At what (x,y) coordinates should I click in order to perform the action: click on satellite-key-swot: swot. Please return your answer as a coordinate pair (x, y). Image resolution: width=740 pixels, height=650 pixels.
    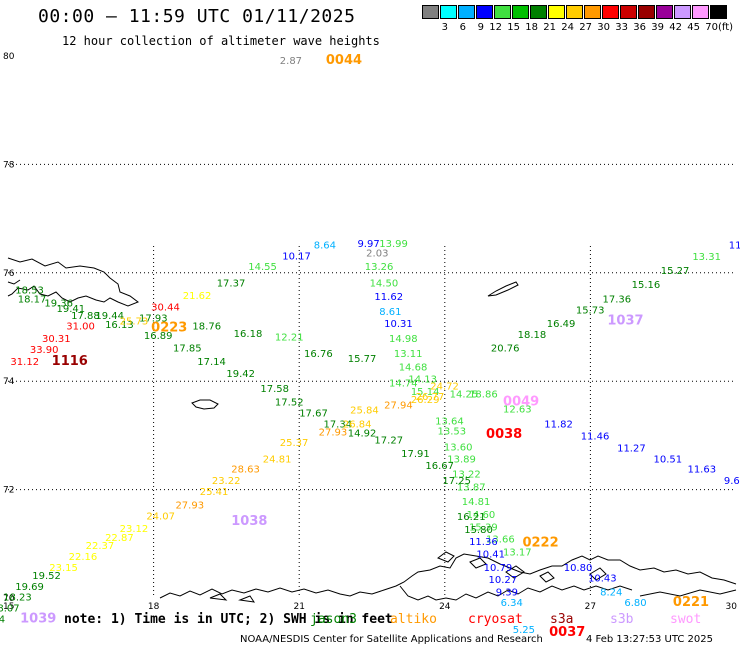
    Looking at the image, I should click on (686, 619).